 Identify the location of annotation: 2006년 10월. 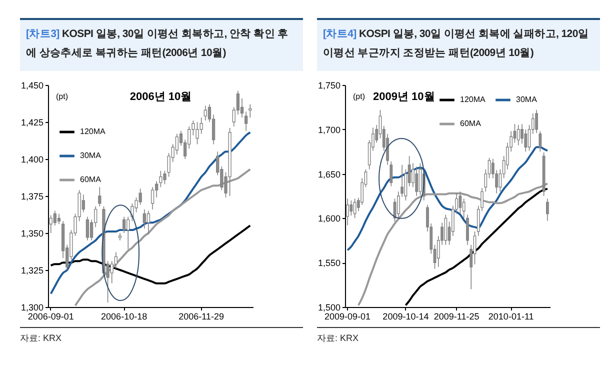
(161, 97).